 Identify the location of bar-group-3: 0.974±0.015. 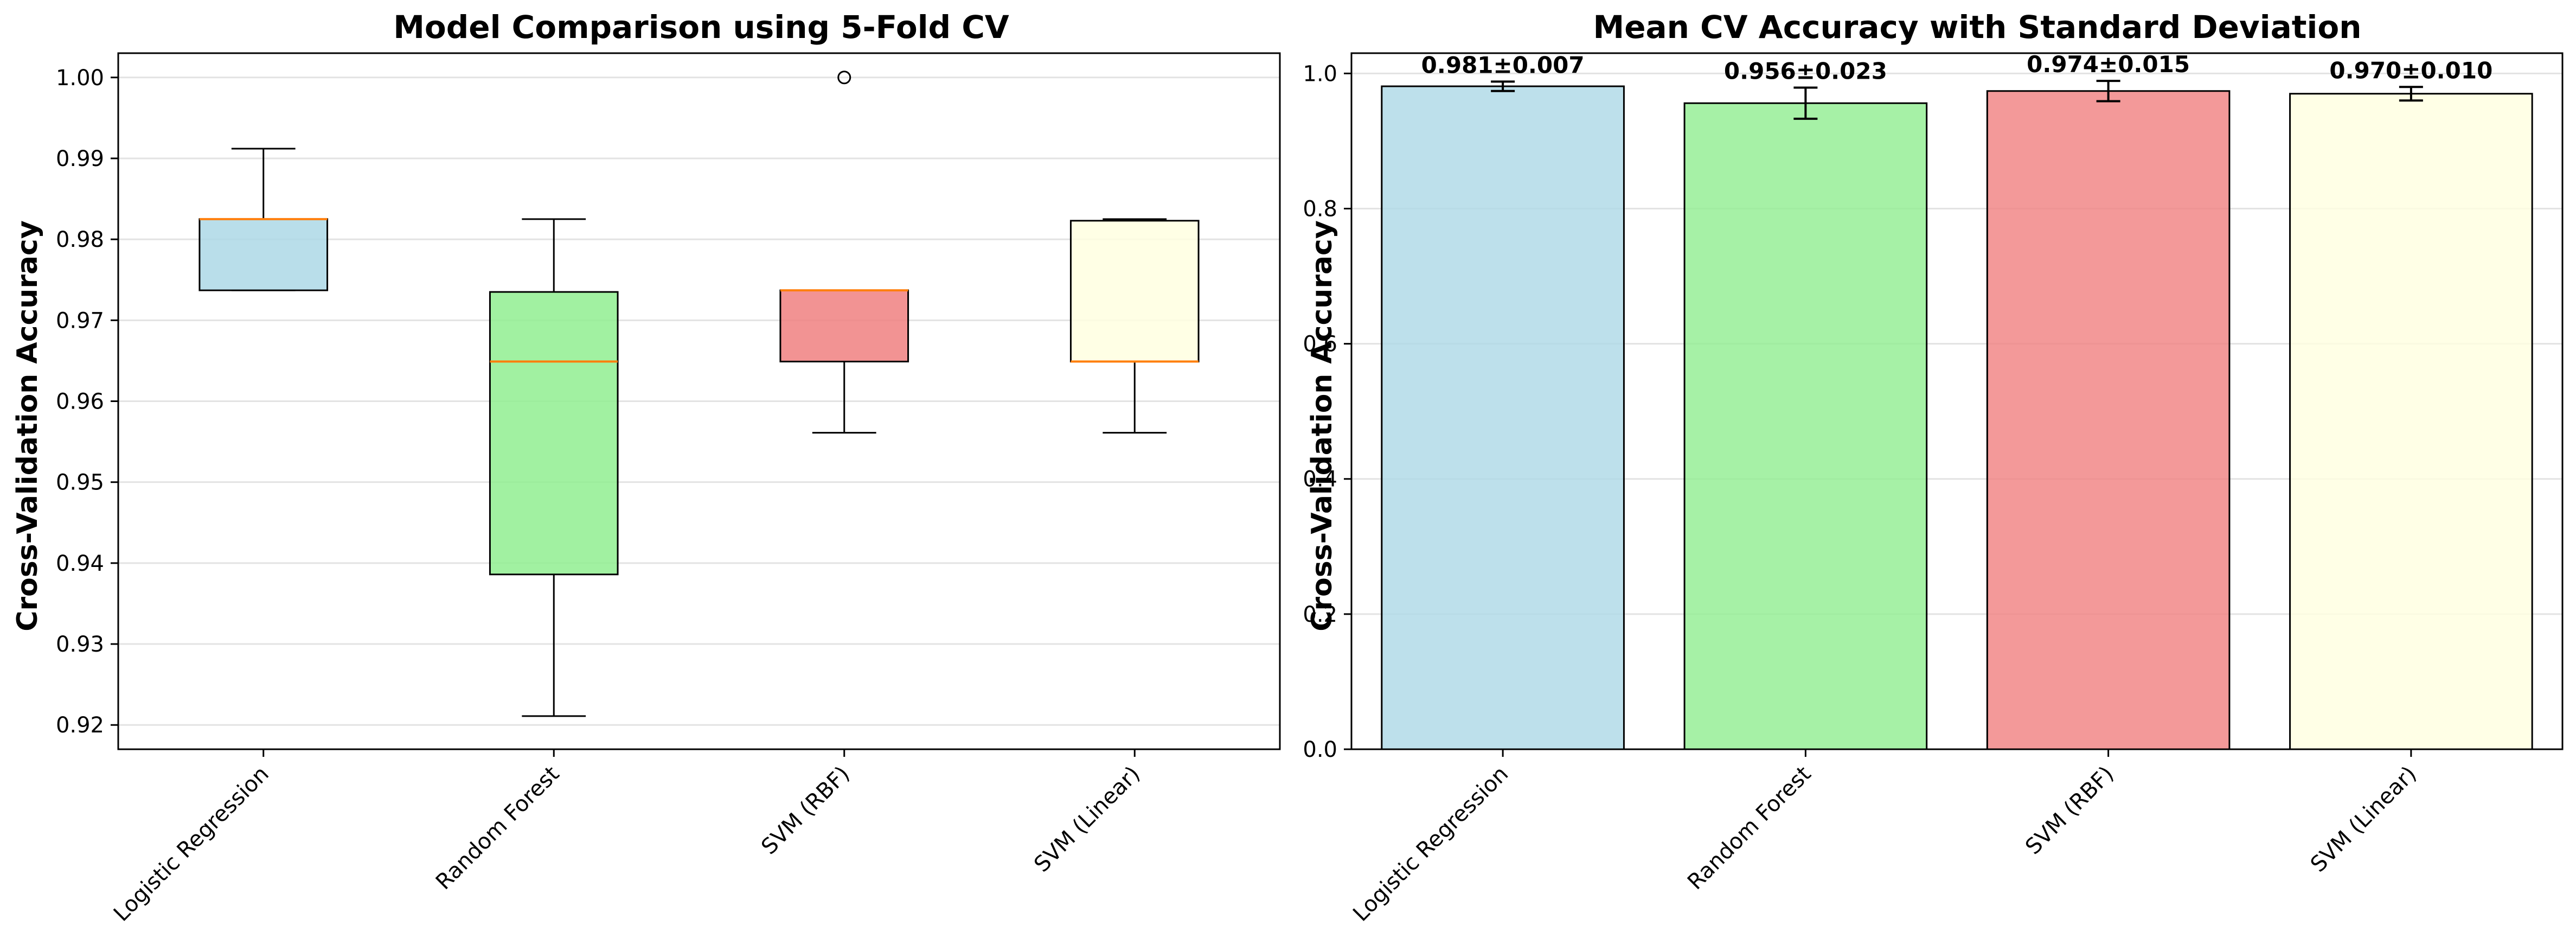
(2108, 400).